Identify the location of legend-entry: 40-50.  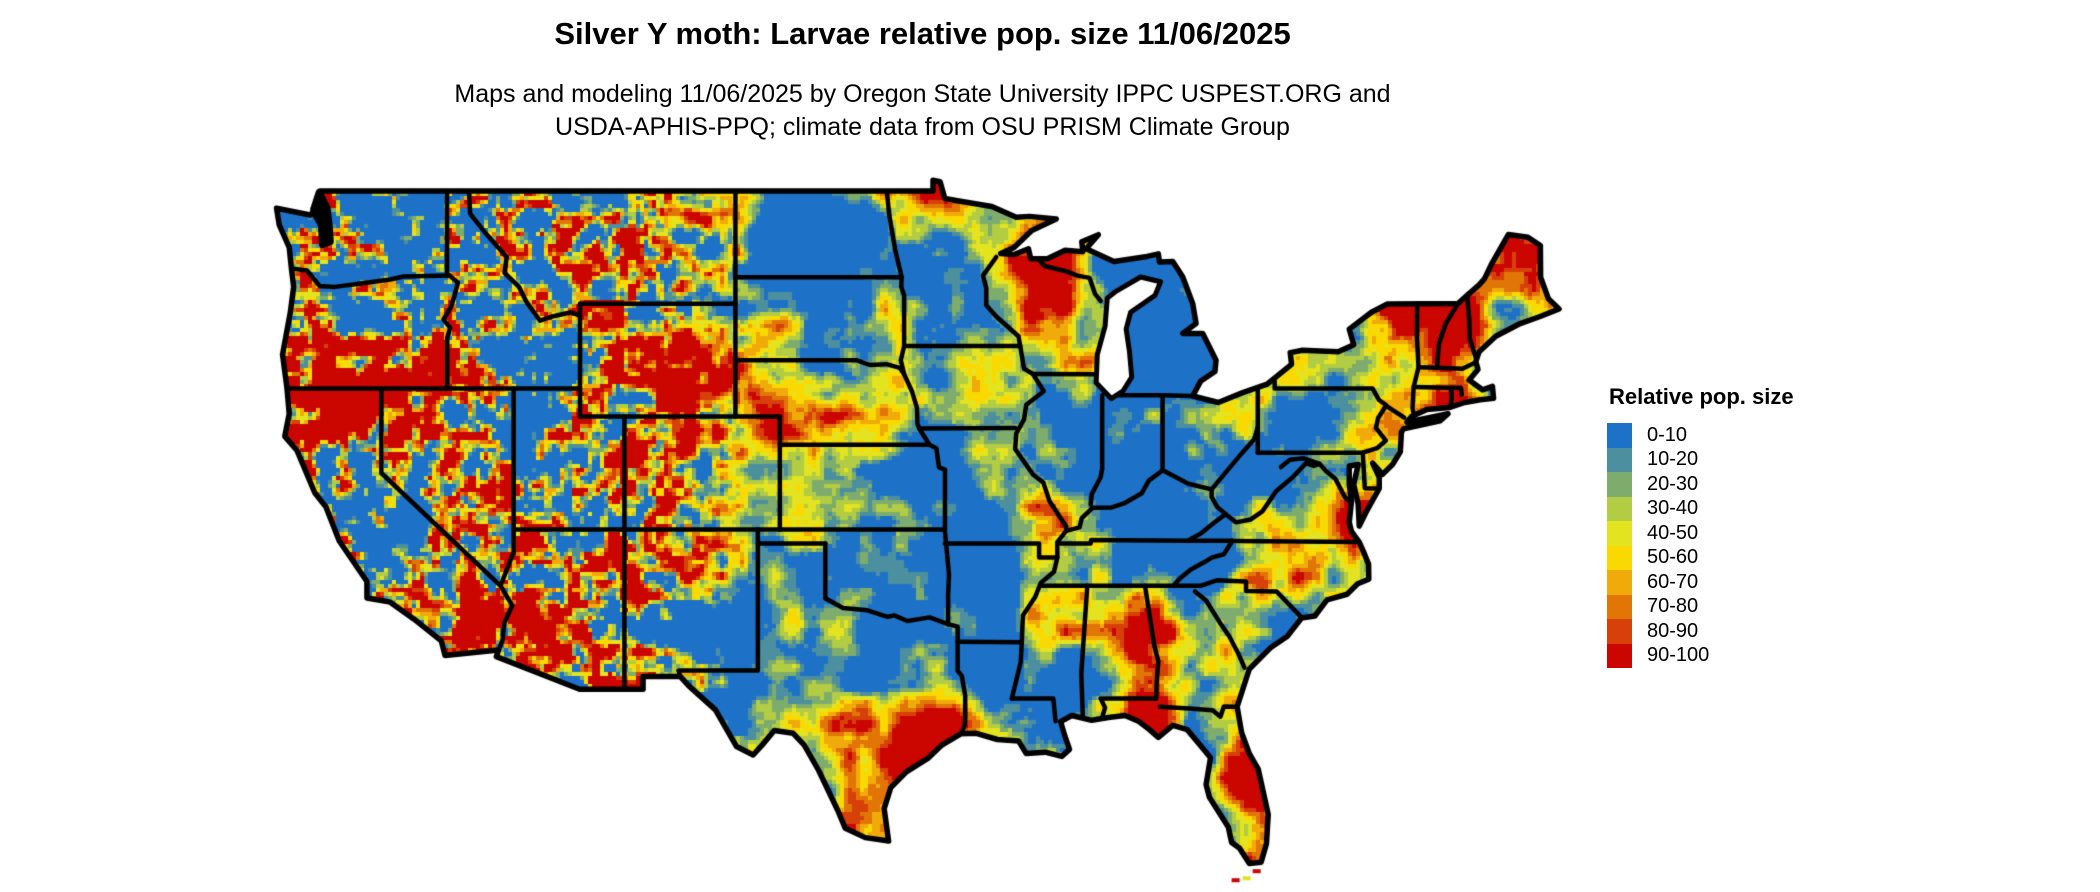
(1700, 533).